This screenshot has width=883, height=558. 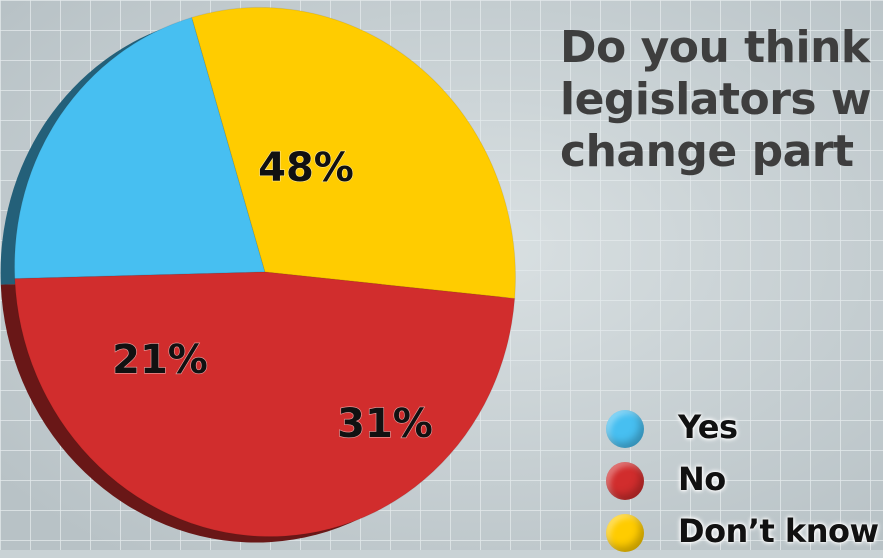 I want to click on title-line-2: legislators w, so click(x=716, y=99).